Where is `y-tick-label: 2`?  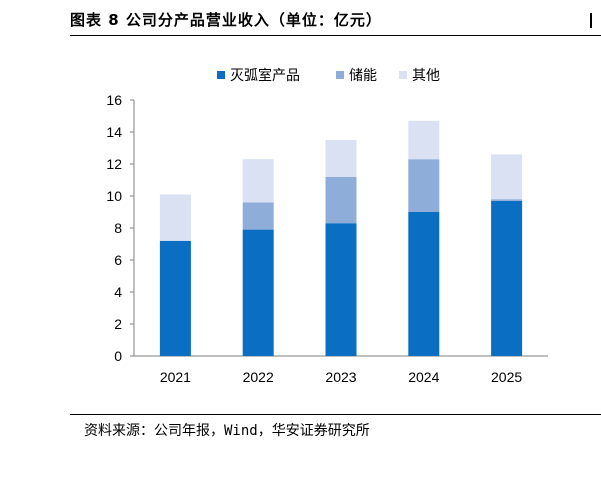
y-tick-label: 2 is located at coordinates (118, 324).